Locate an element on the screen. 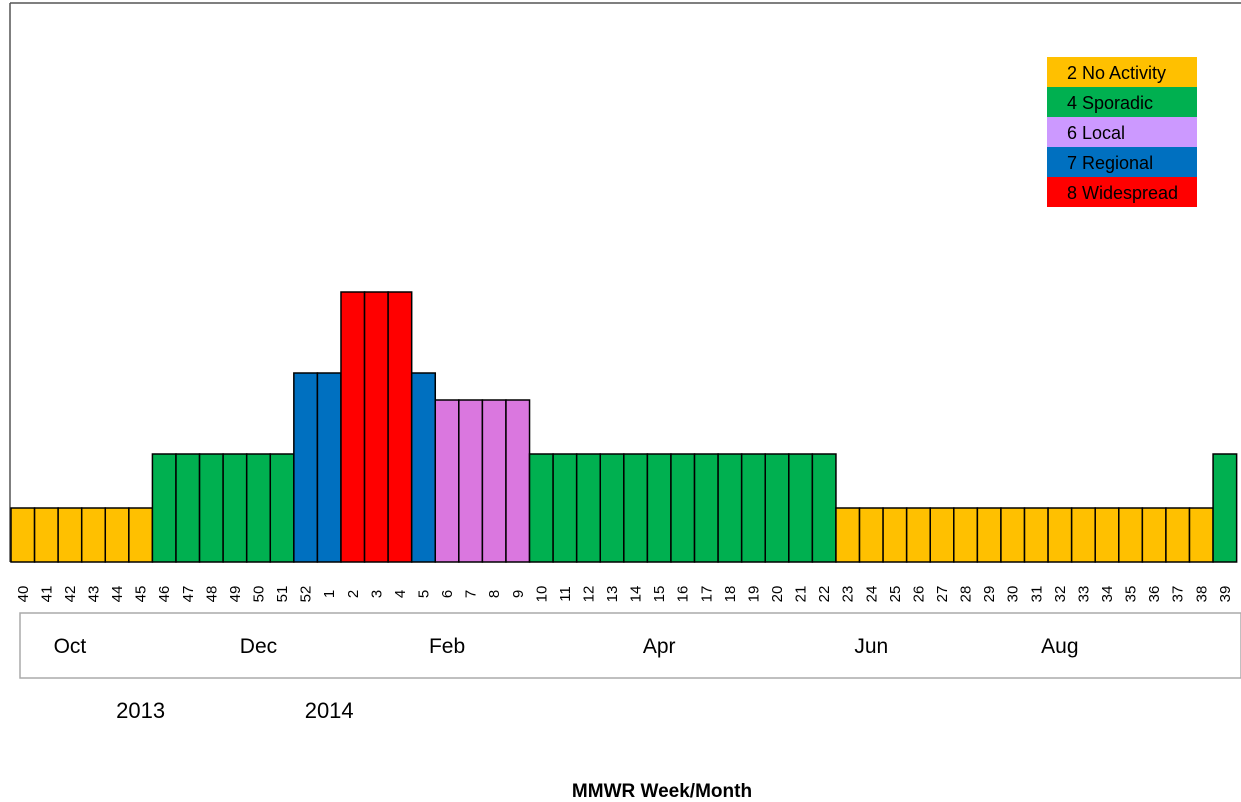  week-tick-label: 2 is located at coordinates (353, 594).